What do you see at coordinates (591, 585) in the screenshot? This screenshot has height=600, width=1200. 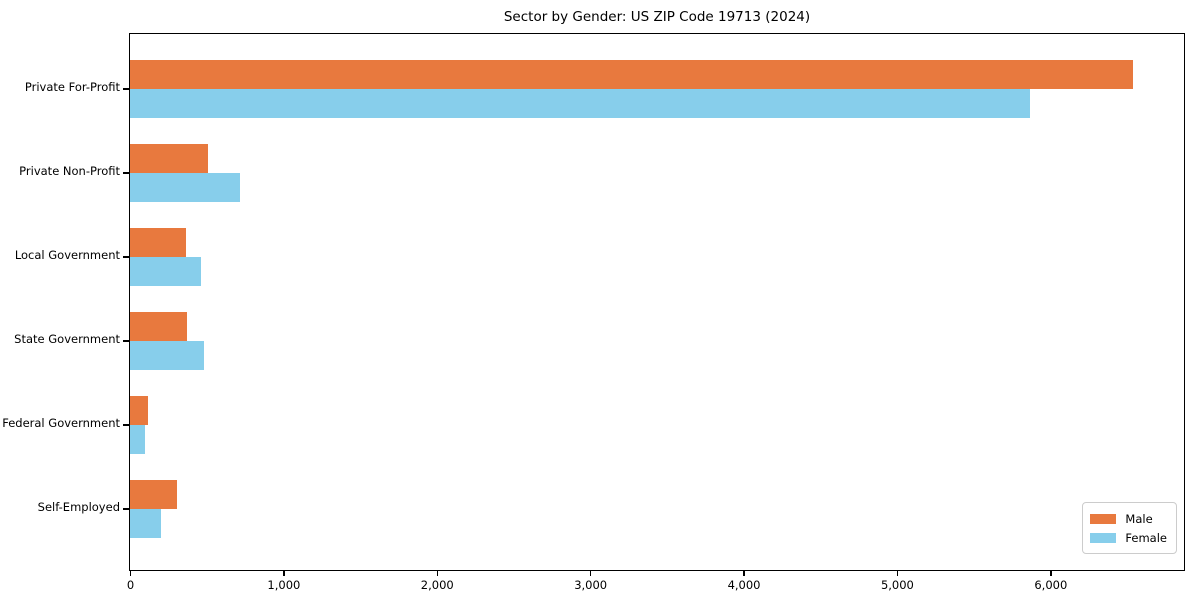 I see `x-axis-label: 3,000` at bounding box center [591, 585].